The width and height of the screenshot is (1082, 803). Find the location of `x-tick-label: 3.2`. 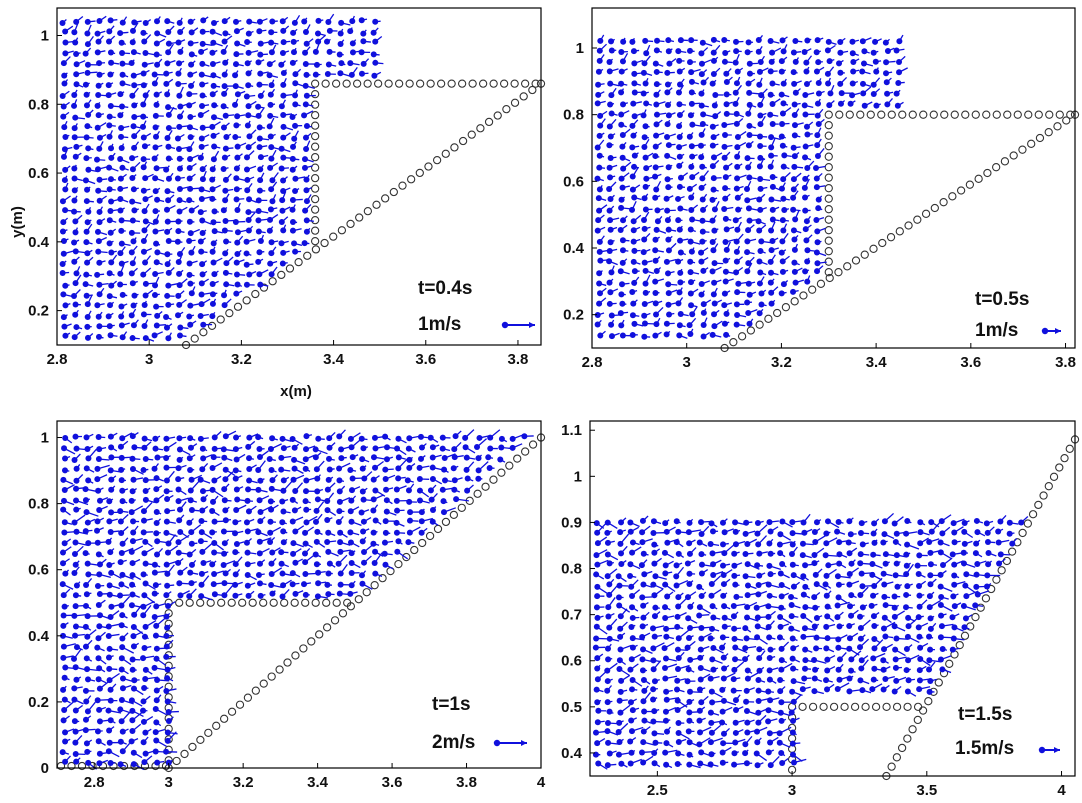

x-tick-label: 3.2 is located at coordinates (781, 362).